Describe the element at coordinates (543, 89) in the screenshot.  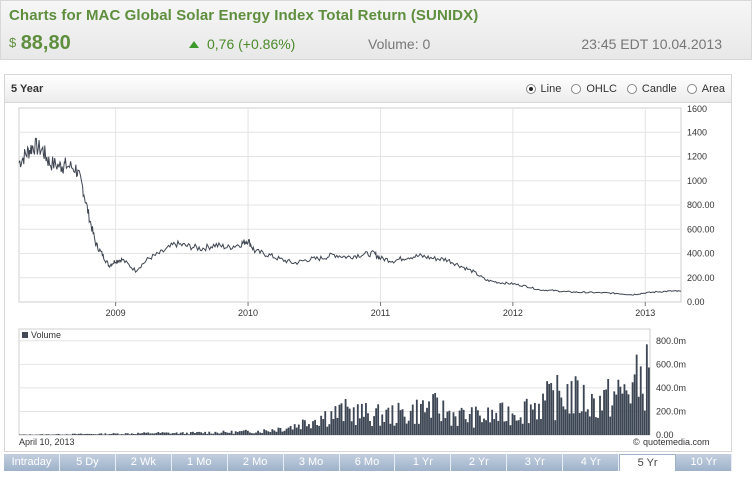
I see `chart-type-line: Line` at that location.